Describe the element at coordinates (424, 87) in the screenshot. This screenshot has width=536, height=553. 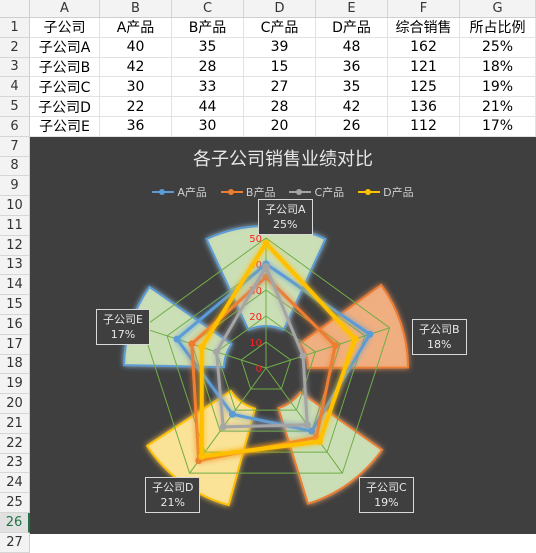
I see `cell-f4: 125` at that location.